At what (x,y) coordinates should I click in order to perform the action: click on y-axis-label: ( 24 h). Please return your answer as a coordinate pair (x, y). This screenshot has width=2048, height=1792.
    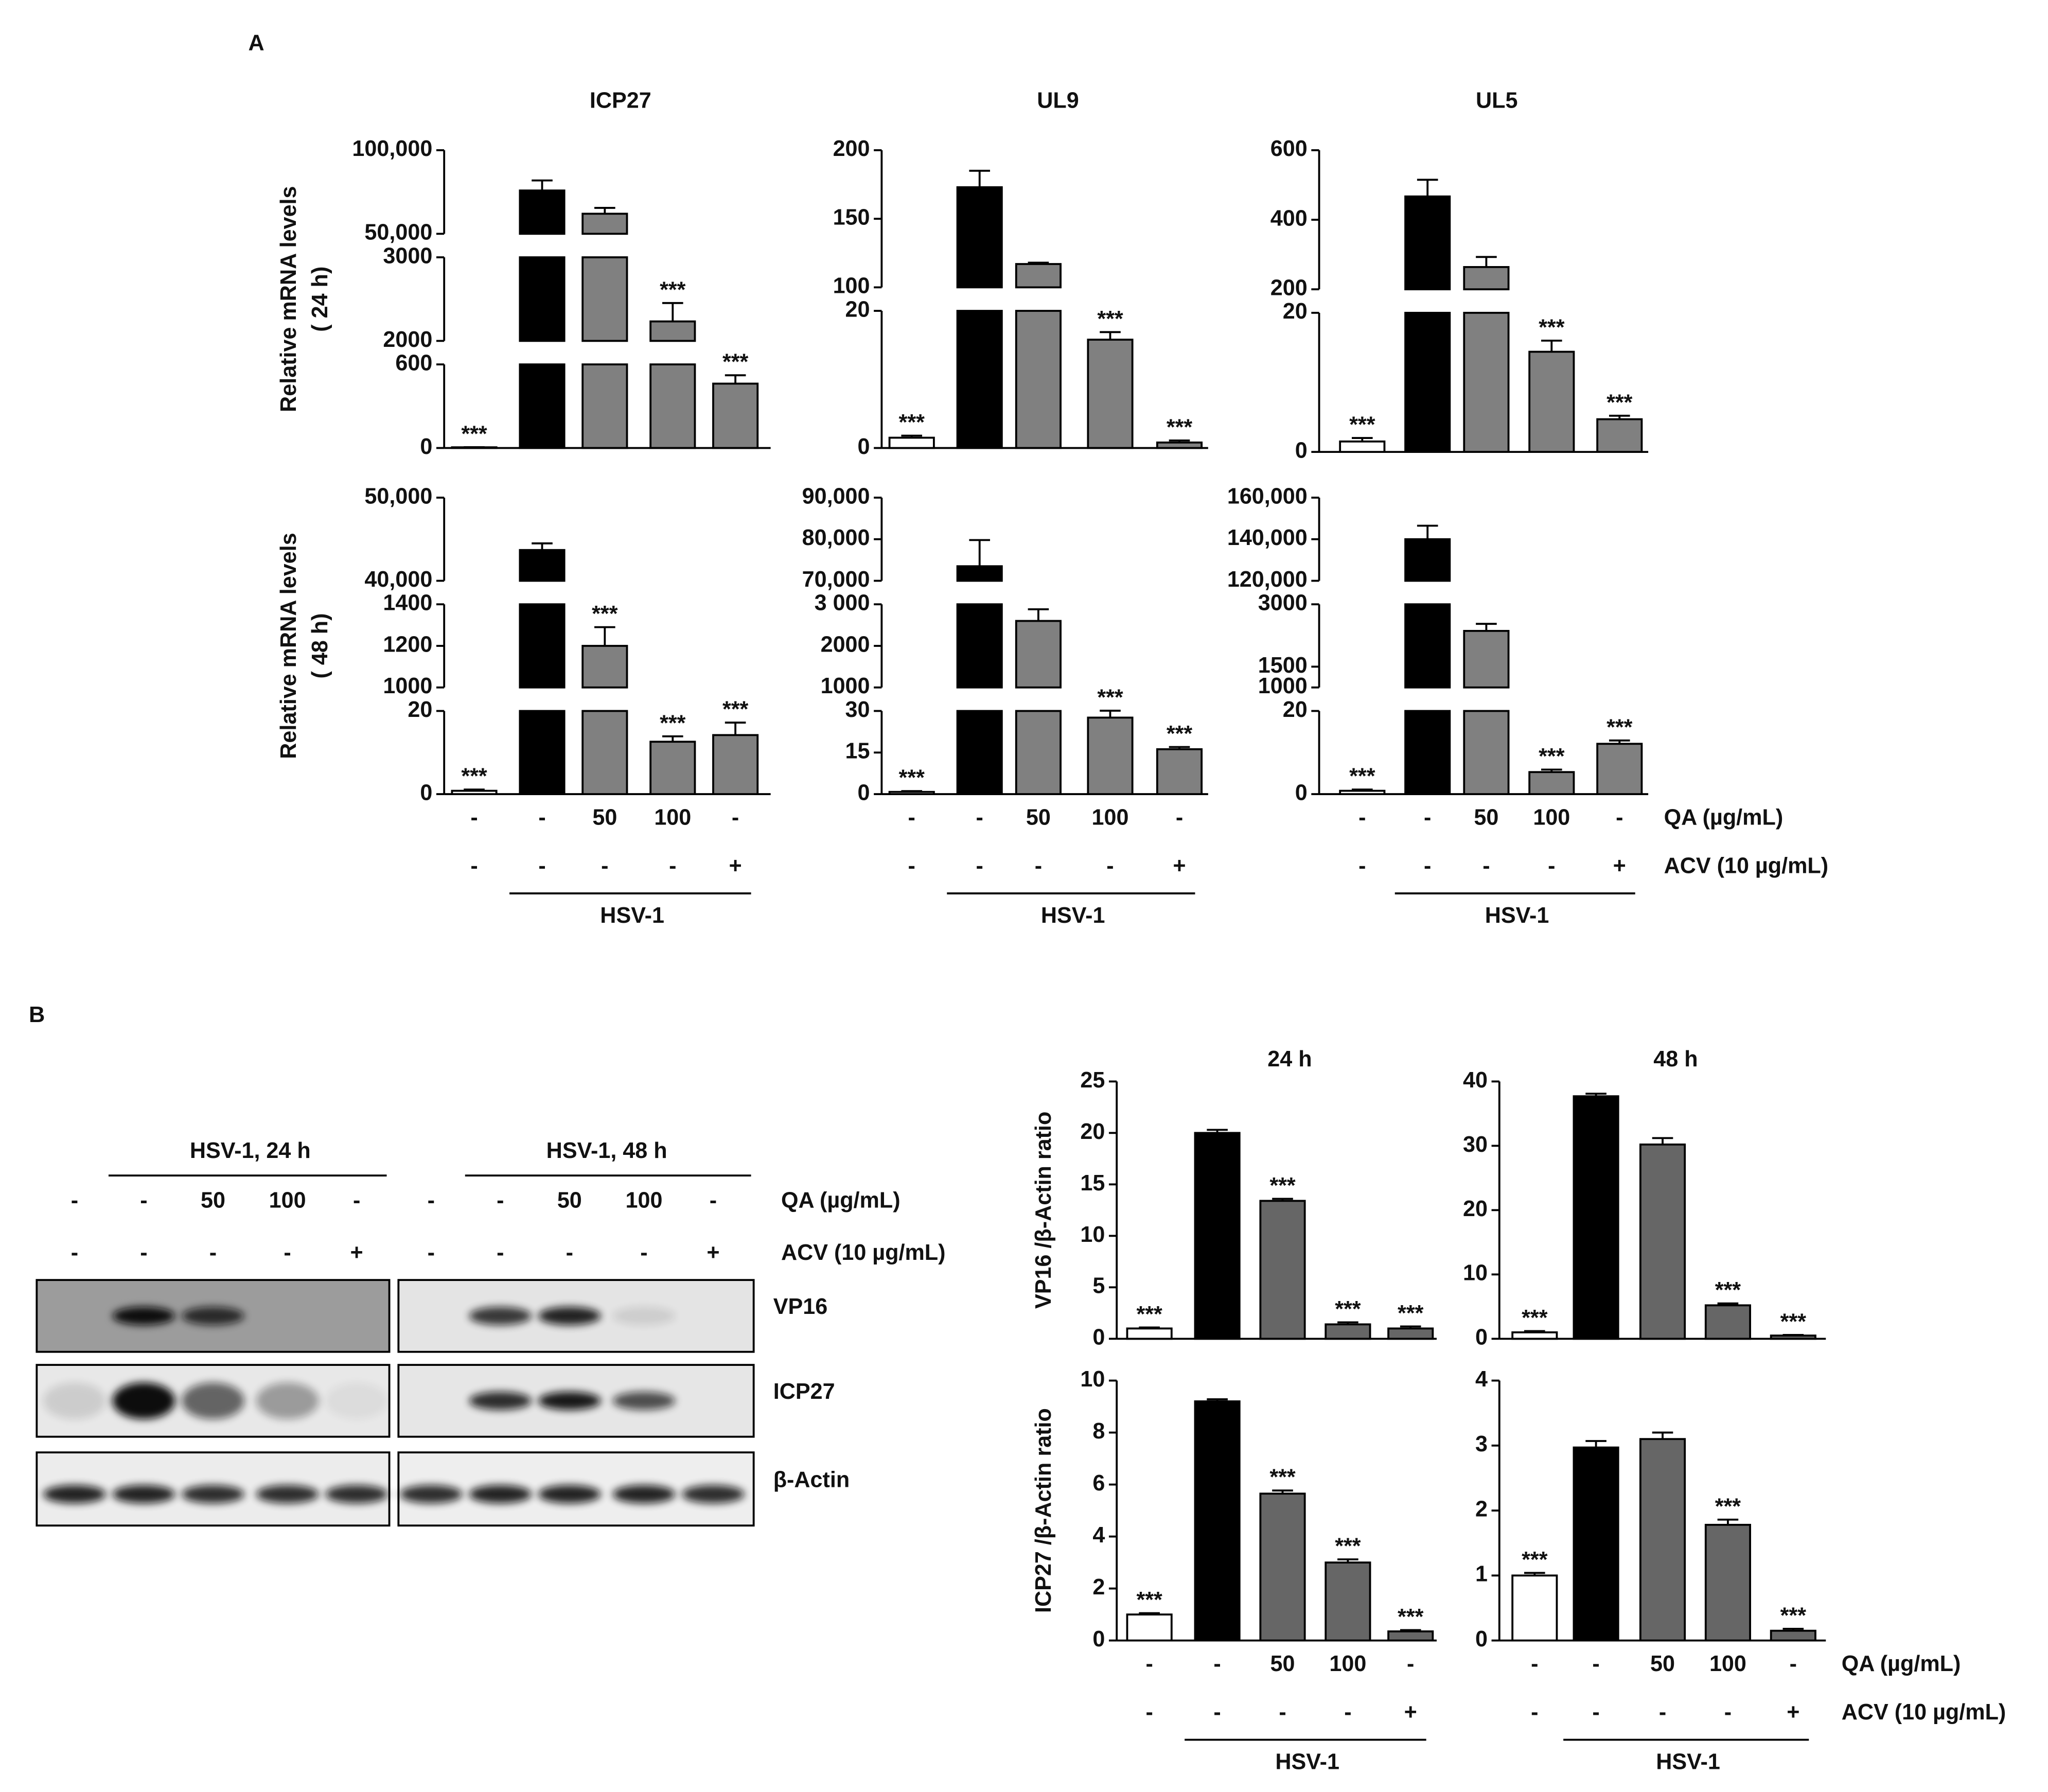
    Looking at the image, I should click on (320, 300).